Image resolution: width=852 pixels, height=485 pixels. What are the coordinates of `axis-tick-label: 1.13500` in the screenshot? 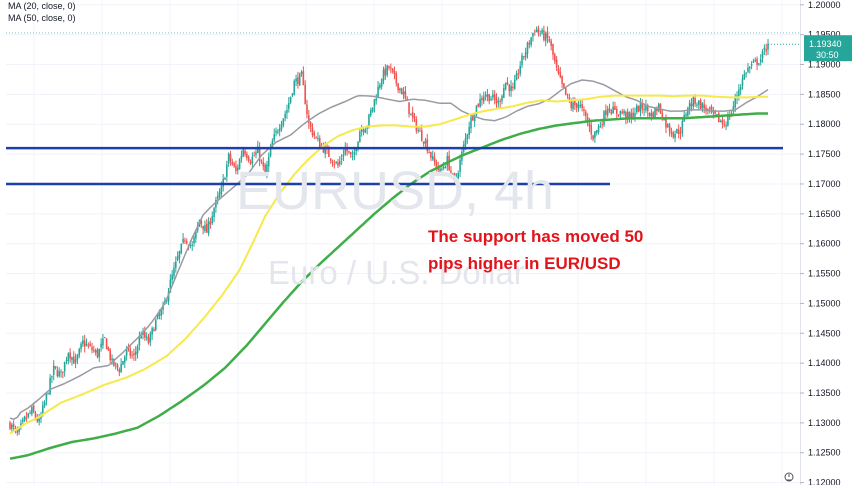 It's located at (824, 393).